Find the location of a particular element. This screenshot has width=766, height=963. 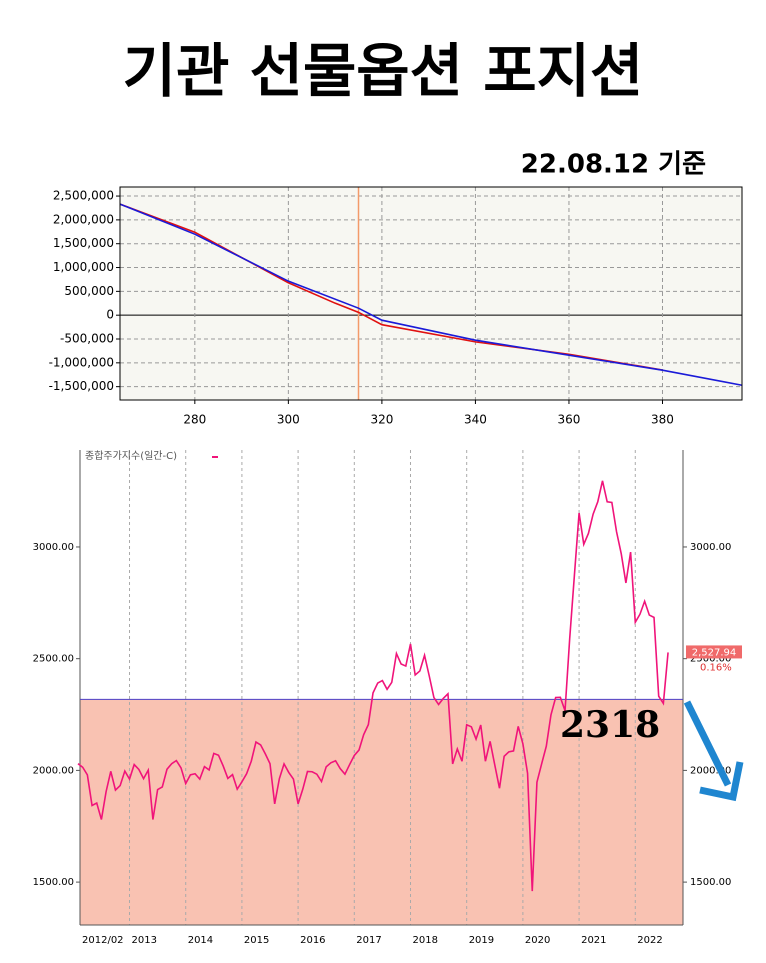

arrow is located at coordinates (707, 743).